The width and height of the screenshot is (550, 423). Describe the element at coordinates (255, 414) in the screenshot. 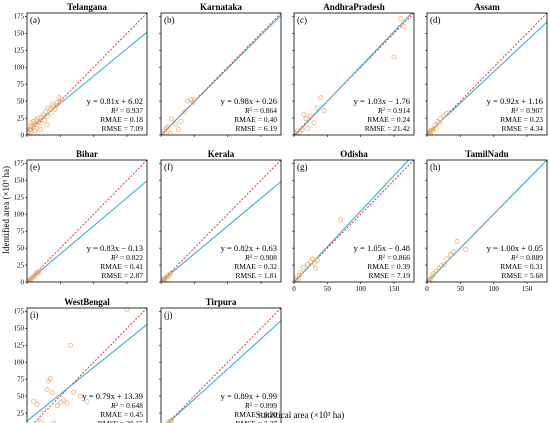

I see `rmae-value: RMAE = 0.20` at that location.